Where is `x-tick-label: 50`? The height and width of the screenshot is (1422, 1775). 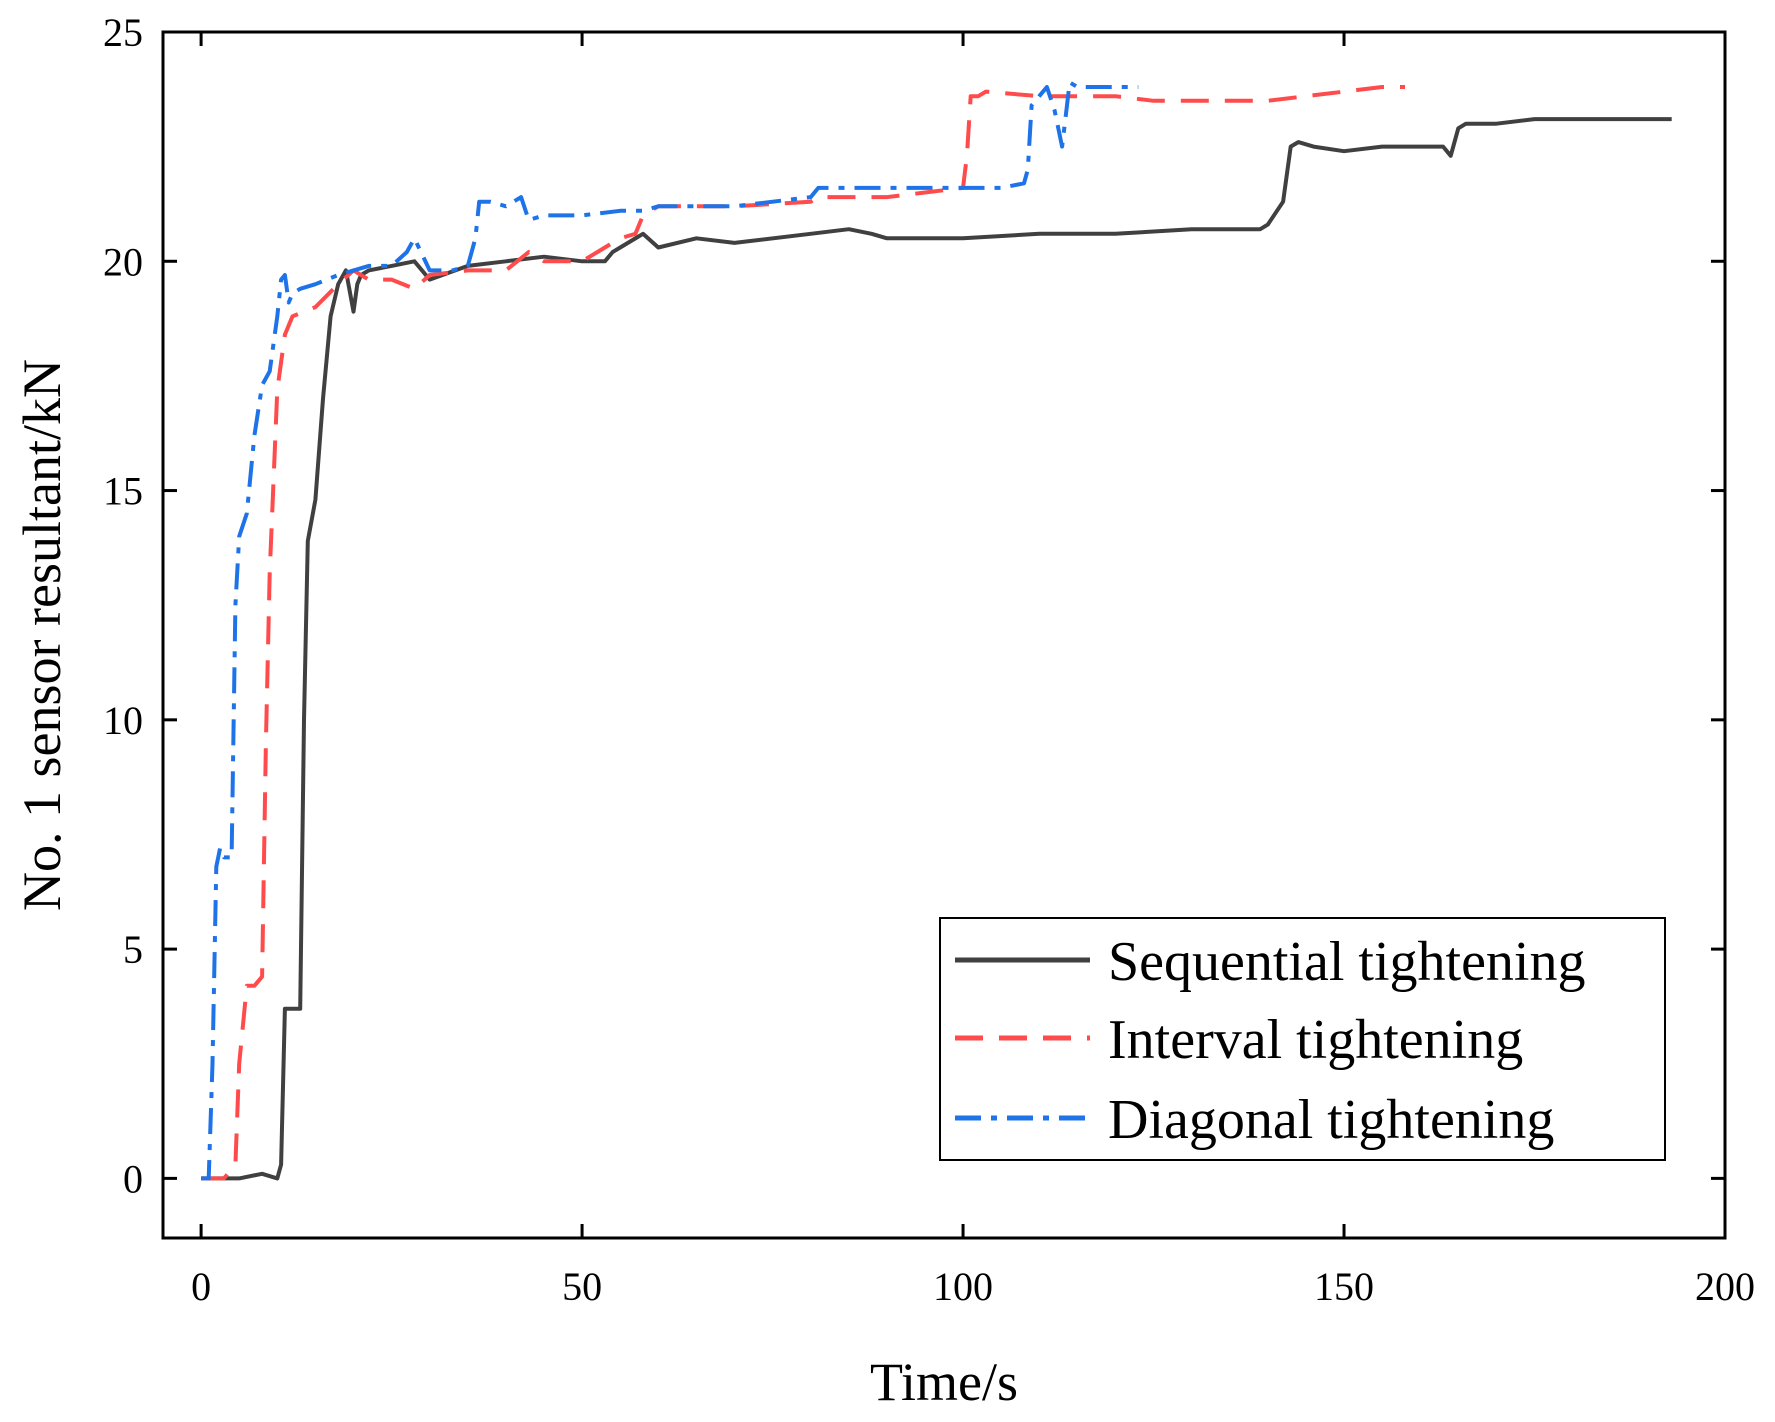 x-tick-label: 50 is located at coordinates (582, 1286).